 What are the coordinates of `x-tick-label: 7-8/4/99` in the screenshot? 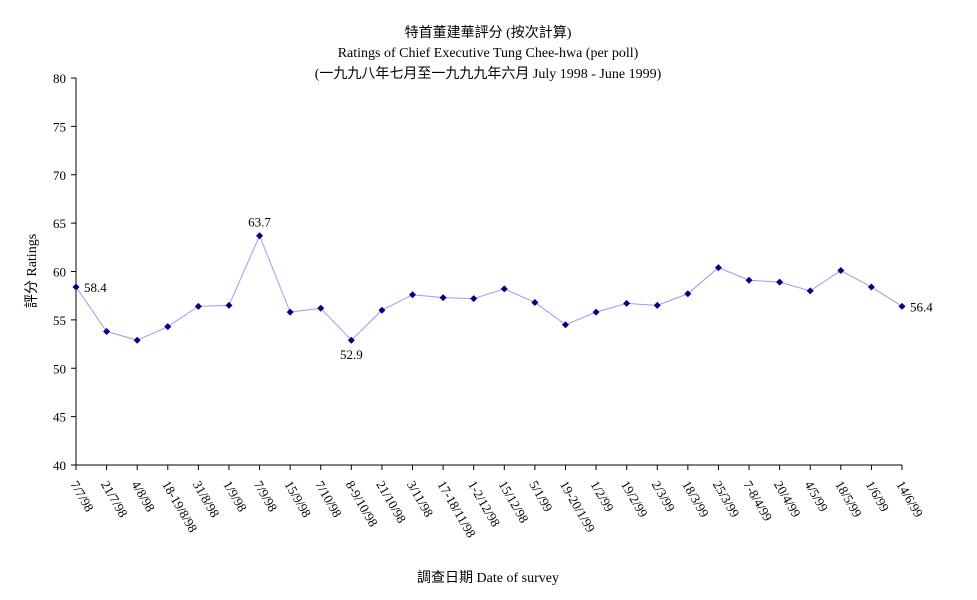 It's located at (757, 501).